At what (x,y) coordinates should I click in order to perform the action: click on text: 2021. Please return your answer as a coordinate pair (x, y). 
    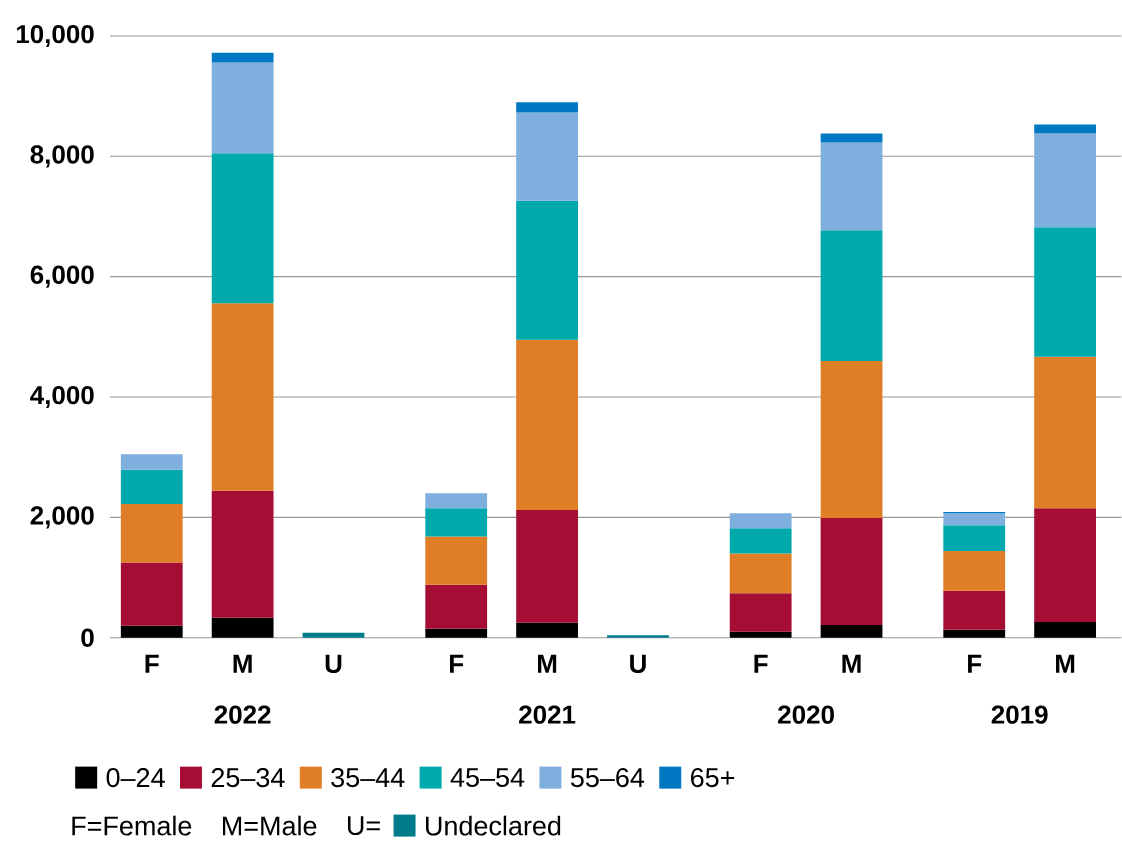
    Looking at the image, I should click on (547, 715).